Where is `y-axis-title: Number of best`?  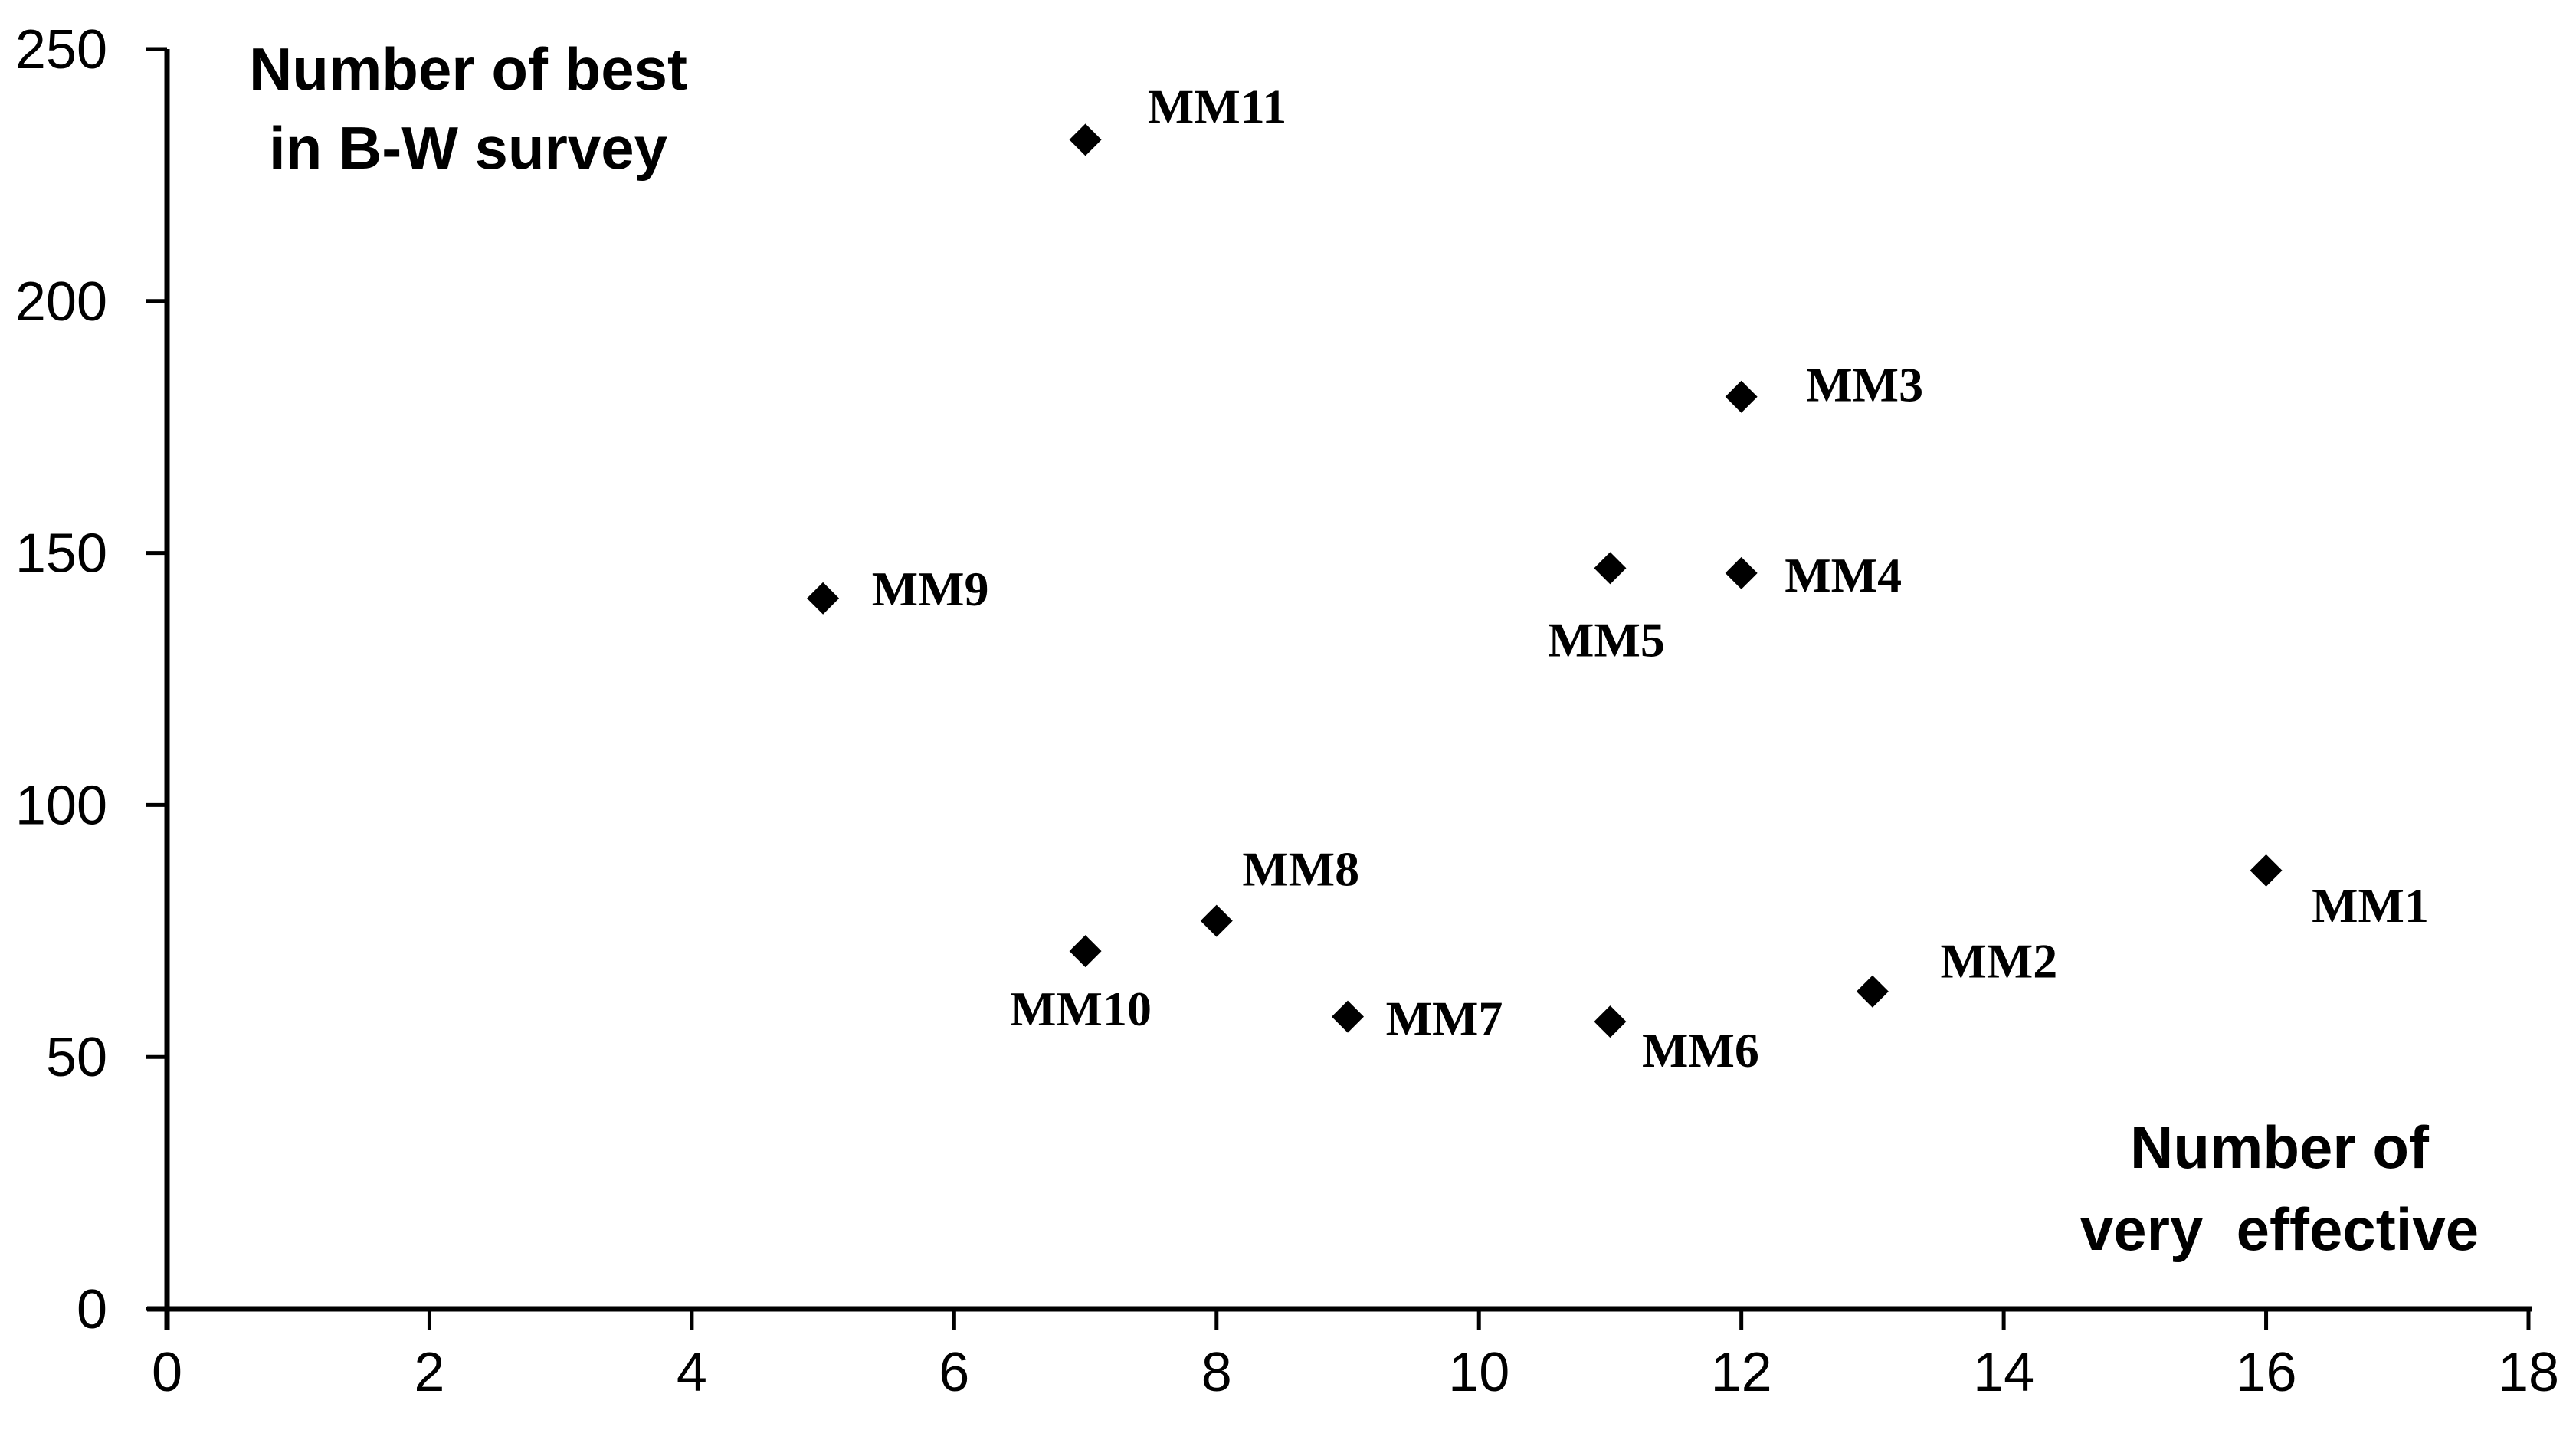
y-axis-title: Number of best is located at coordinates (468, 69).